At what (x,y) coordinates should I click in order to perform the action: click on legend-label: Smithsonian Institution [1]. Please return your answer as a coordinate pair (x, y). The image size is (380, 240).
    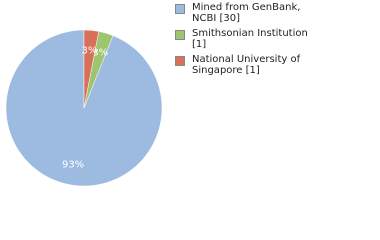
    Looking at the image, I should click on (250, 39).